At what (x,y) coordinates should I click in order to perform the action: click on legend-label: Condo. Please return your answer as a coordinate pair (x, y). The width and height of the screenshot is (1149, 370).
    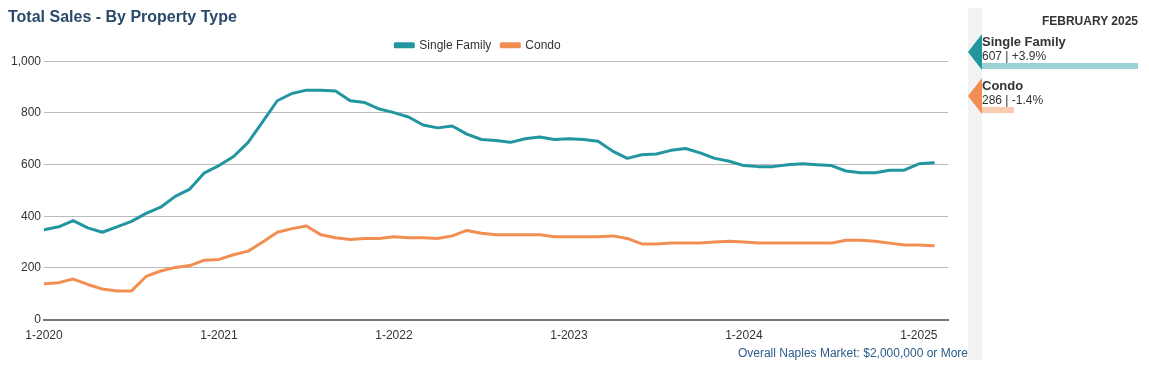
    Looking at the image, I should click on (543, 44).